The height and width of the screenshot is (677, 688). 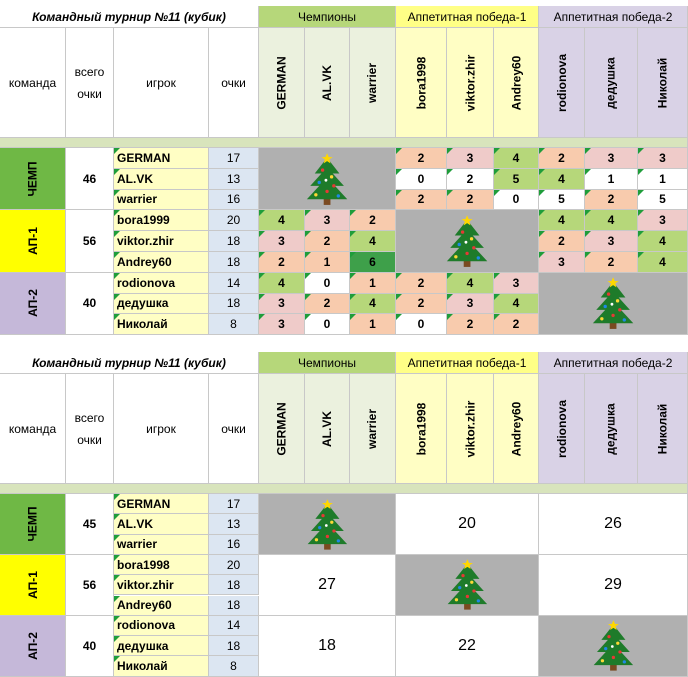 What do you see at coordinates (516, 82) in the screenshot?
I see `player-col-header-text: Andrey60` at bounding box center [516, 82].